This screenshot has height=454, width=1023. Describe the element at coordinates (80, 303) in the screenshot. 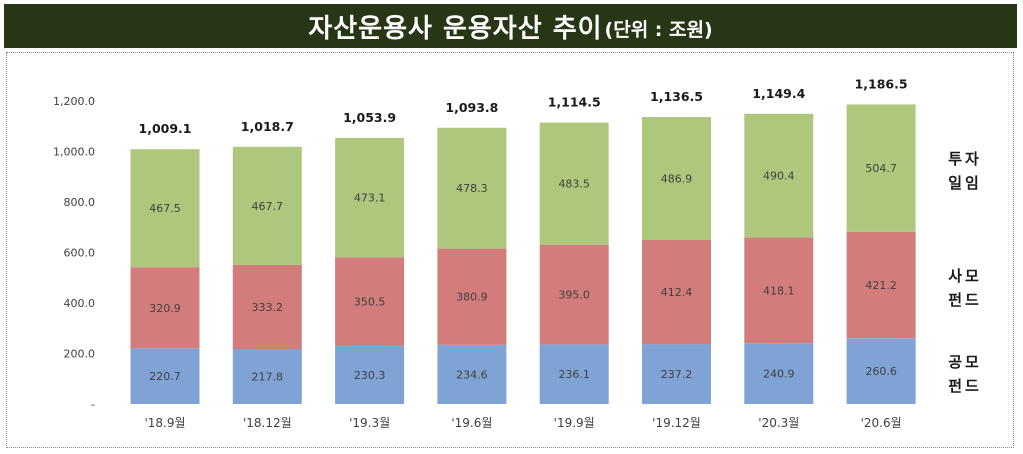

I see `y-tick-label: 400.0` at that location.